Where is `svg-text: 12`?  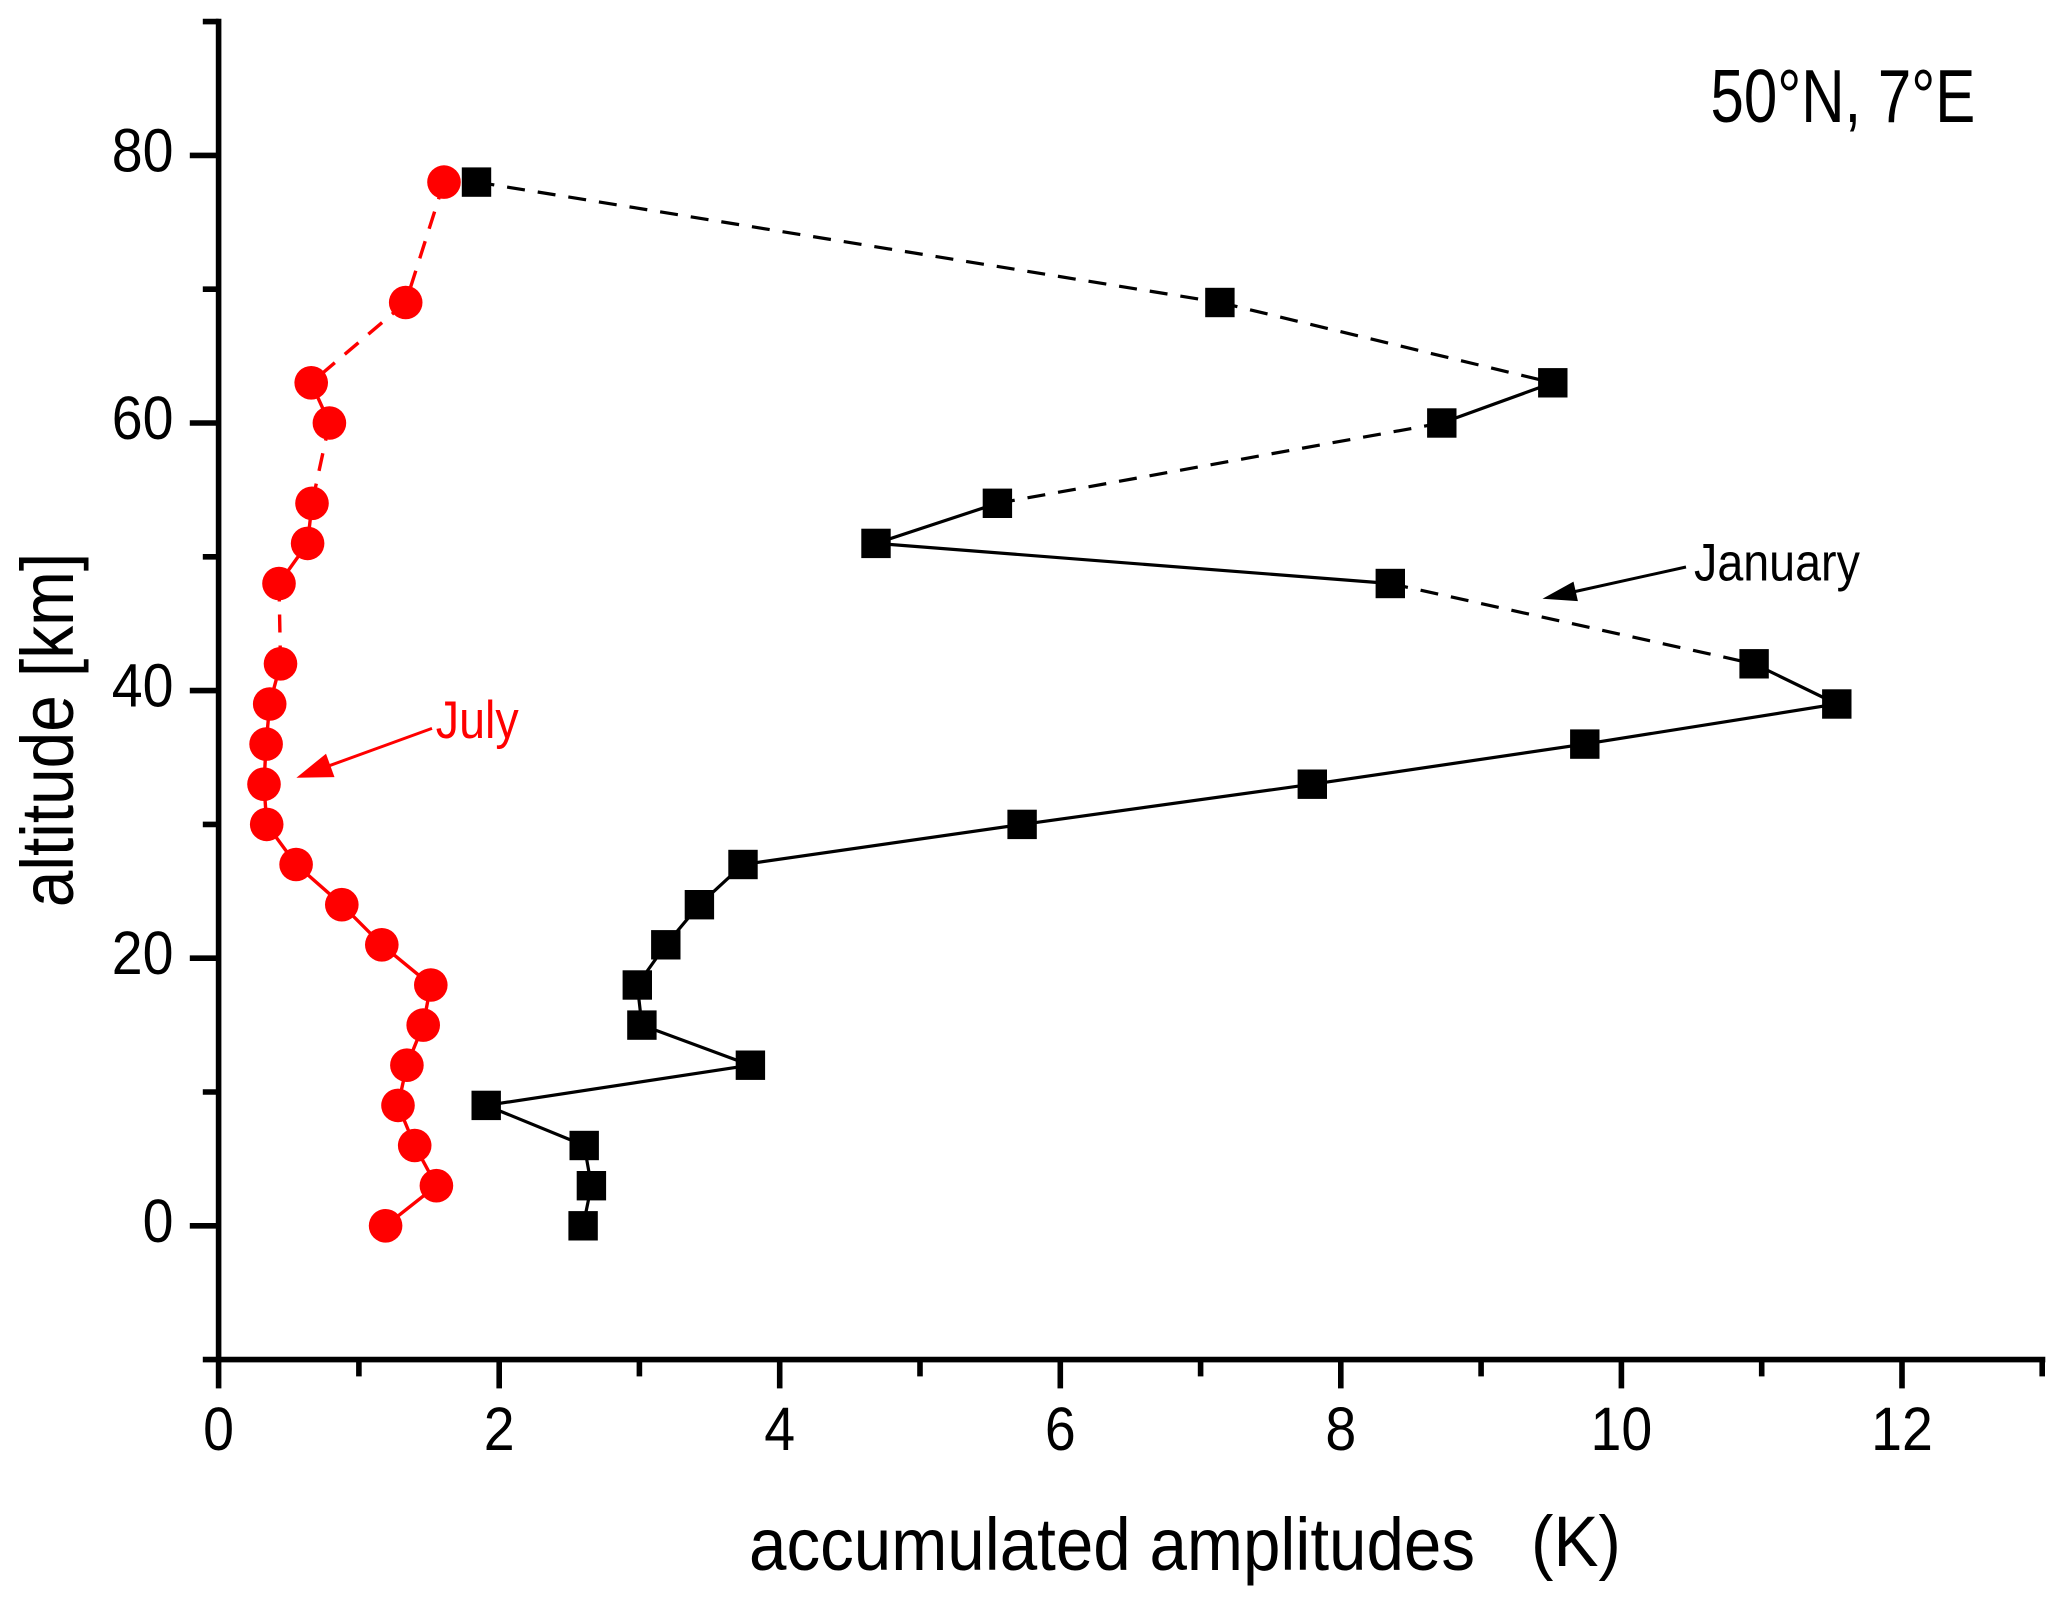 svg-text: 12 is located at coordinates (1902, 1430).